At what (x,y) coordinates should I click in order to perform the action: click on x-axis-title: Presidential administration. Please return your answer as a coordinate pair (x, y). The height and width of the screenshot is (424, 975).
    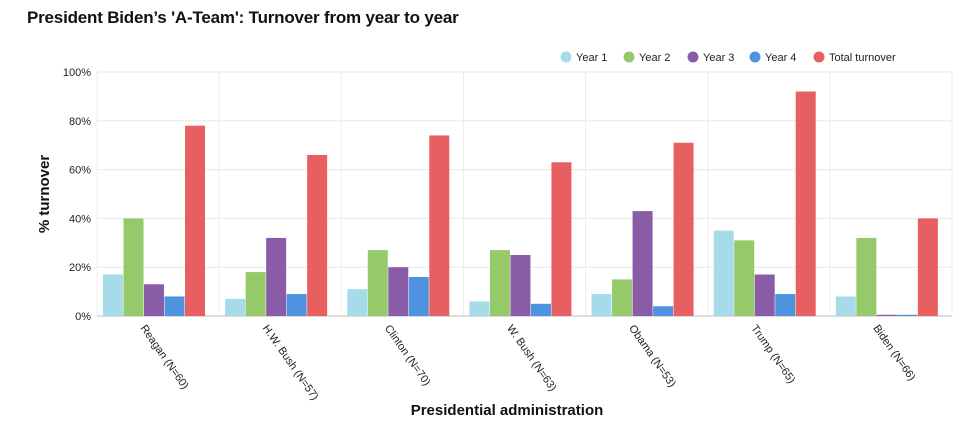
    Looking at the image, I should click on (507, 410).